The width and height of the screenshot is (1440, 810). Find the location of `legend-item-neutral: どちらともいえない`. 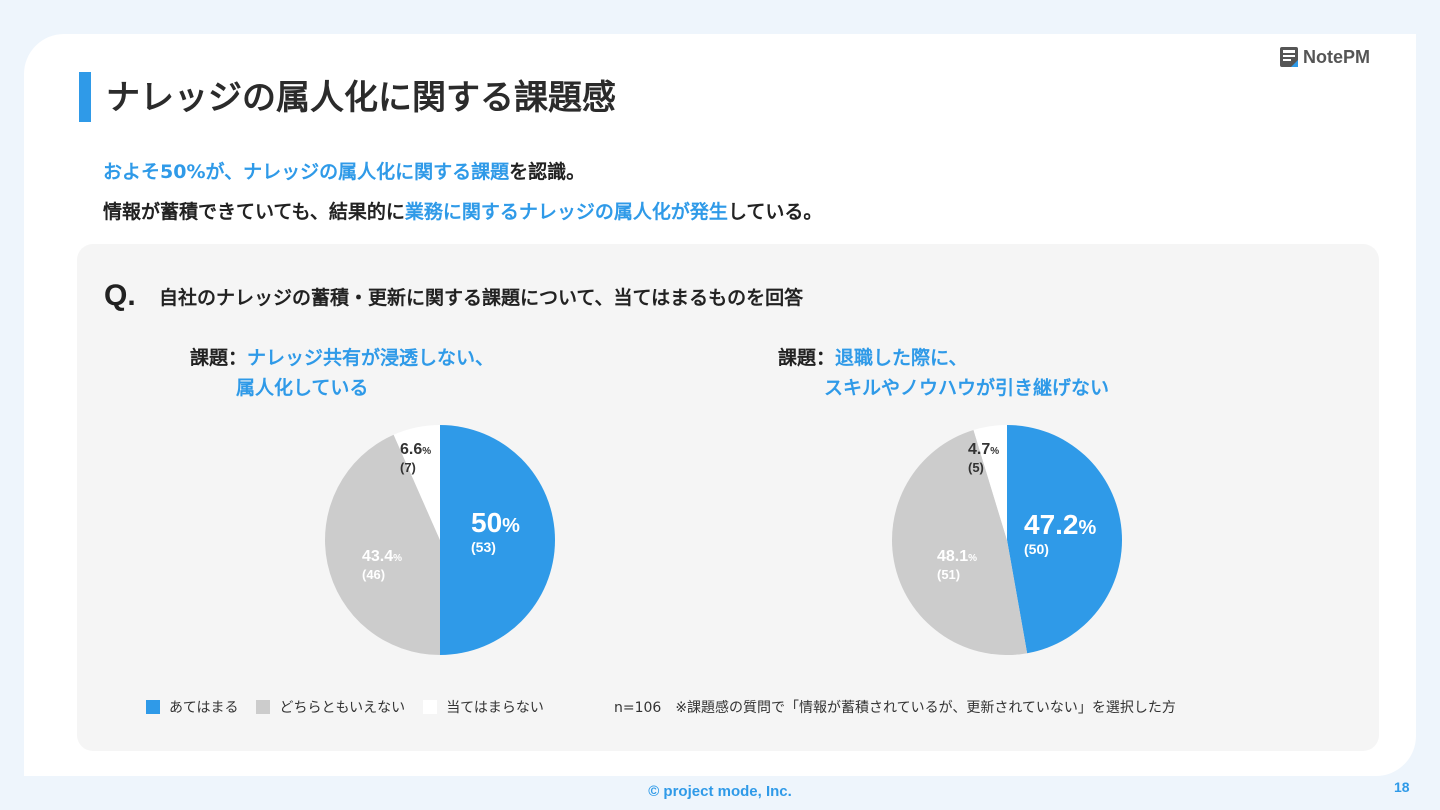

legend-item-neutral: どちらともいえない is located at coordinates (330, 707).